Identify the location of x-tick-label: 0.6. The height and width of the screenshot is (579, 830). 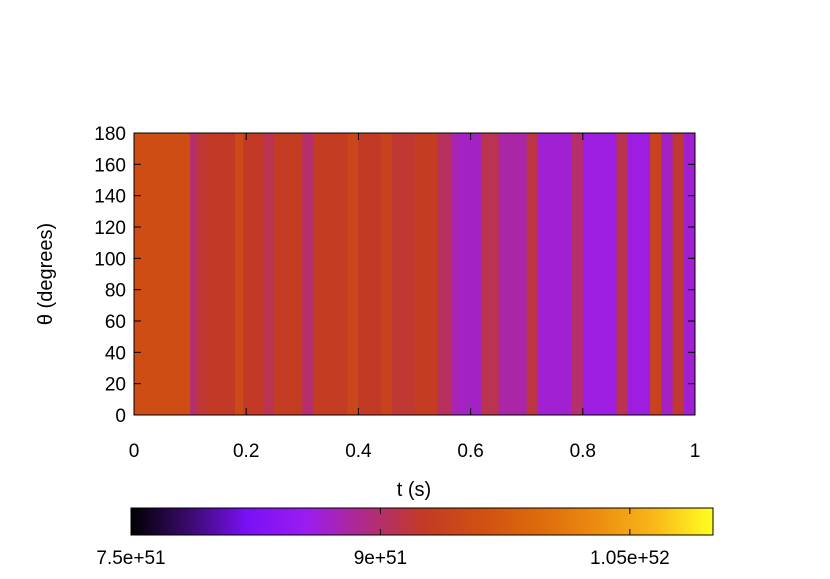
(470, 451).